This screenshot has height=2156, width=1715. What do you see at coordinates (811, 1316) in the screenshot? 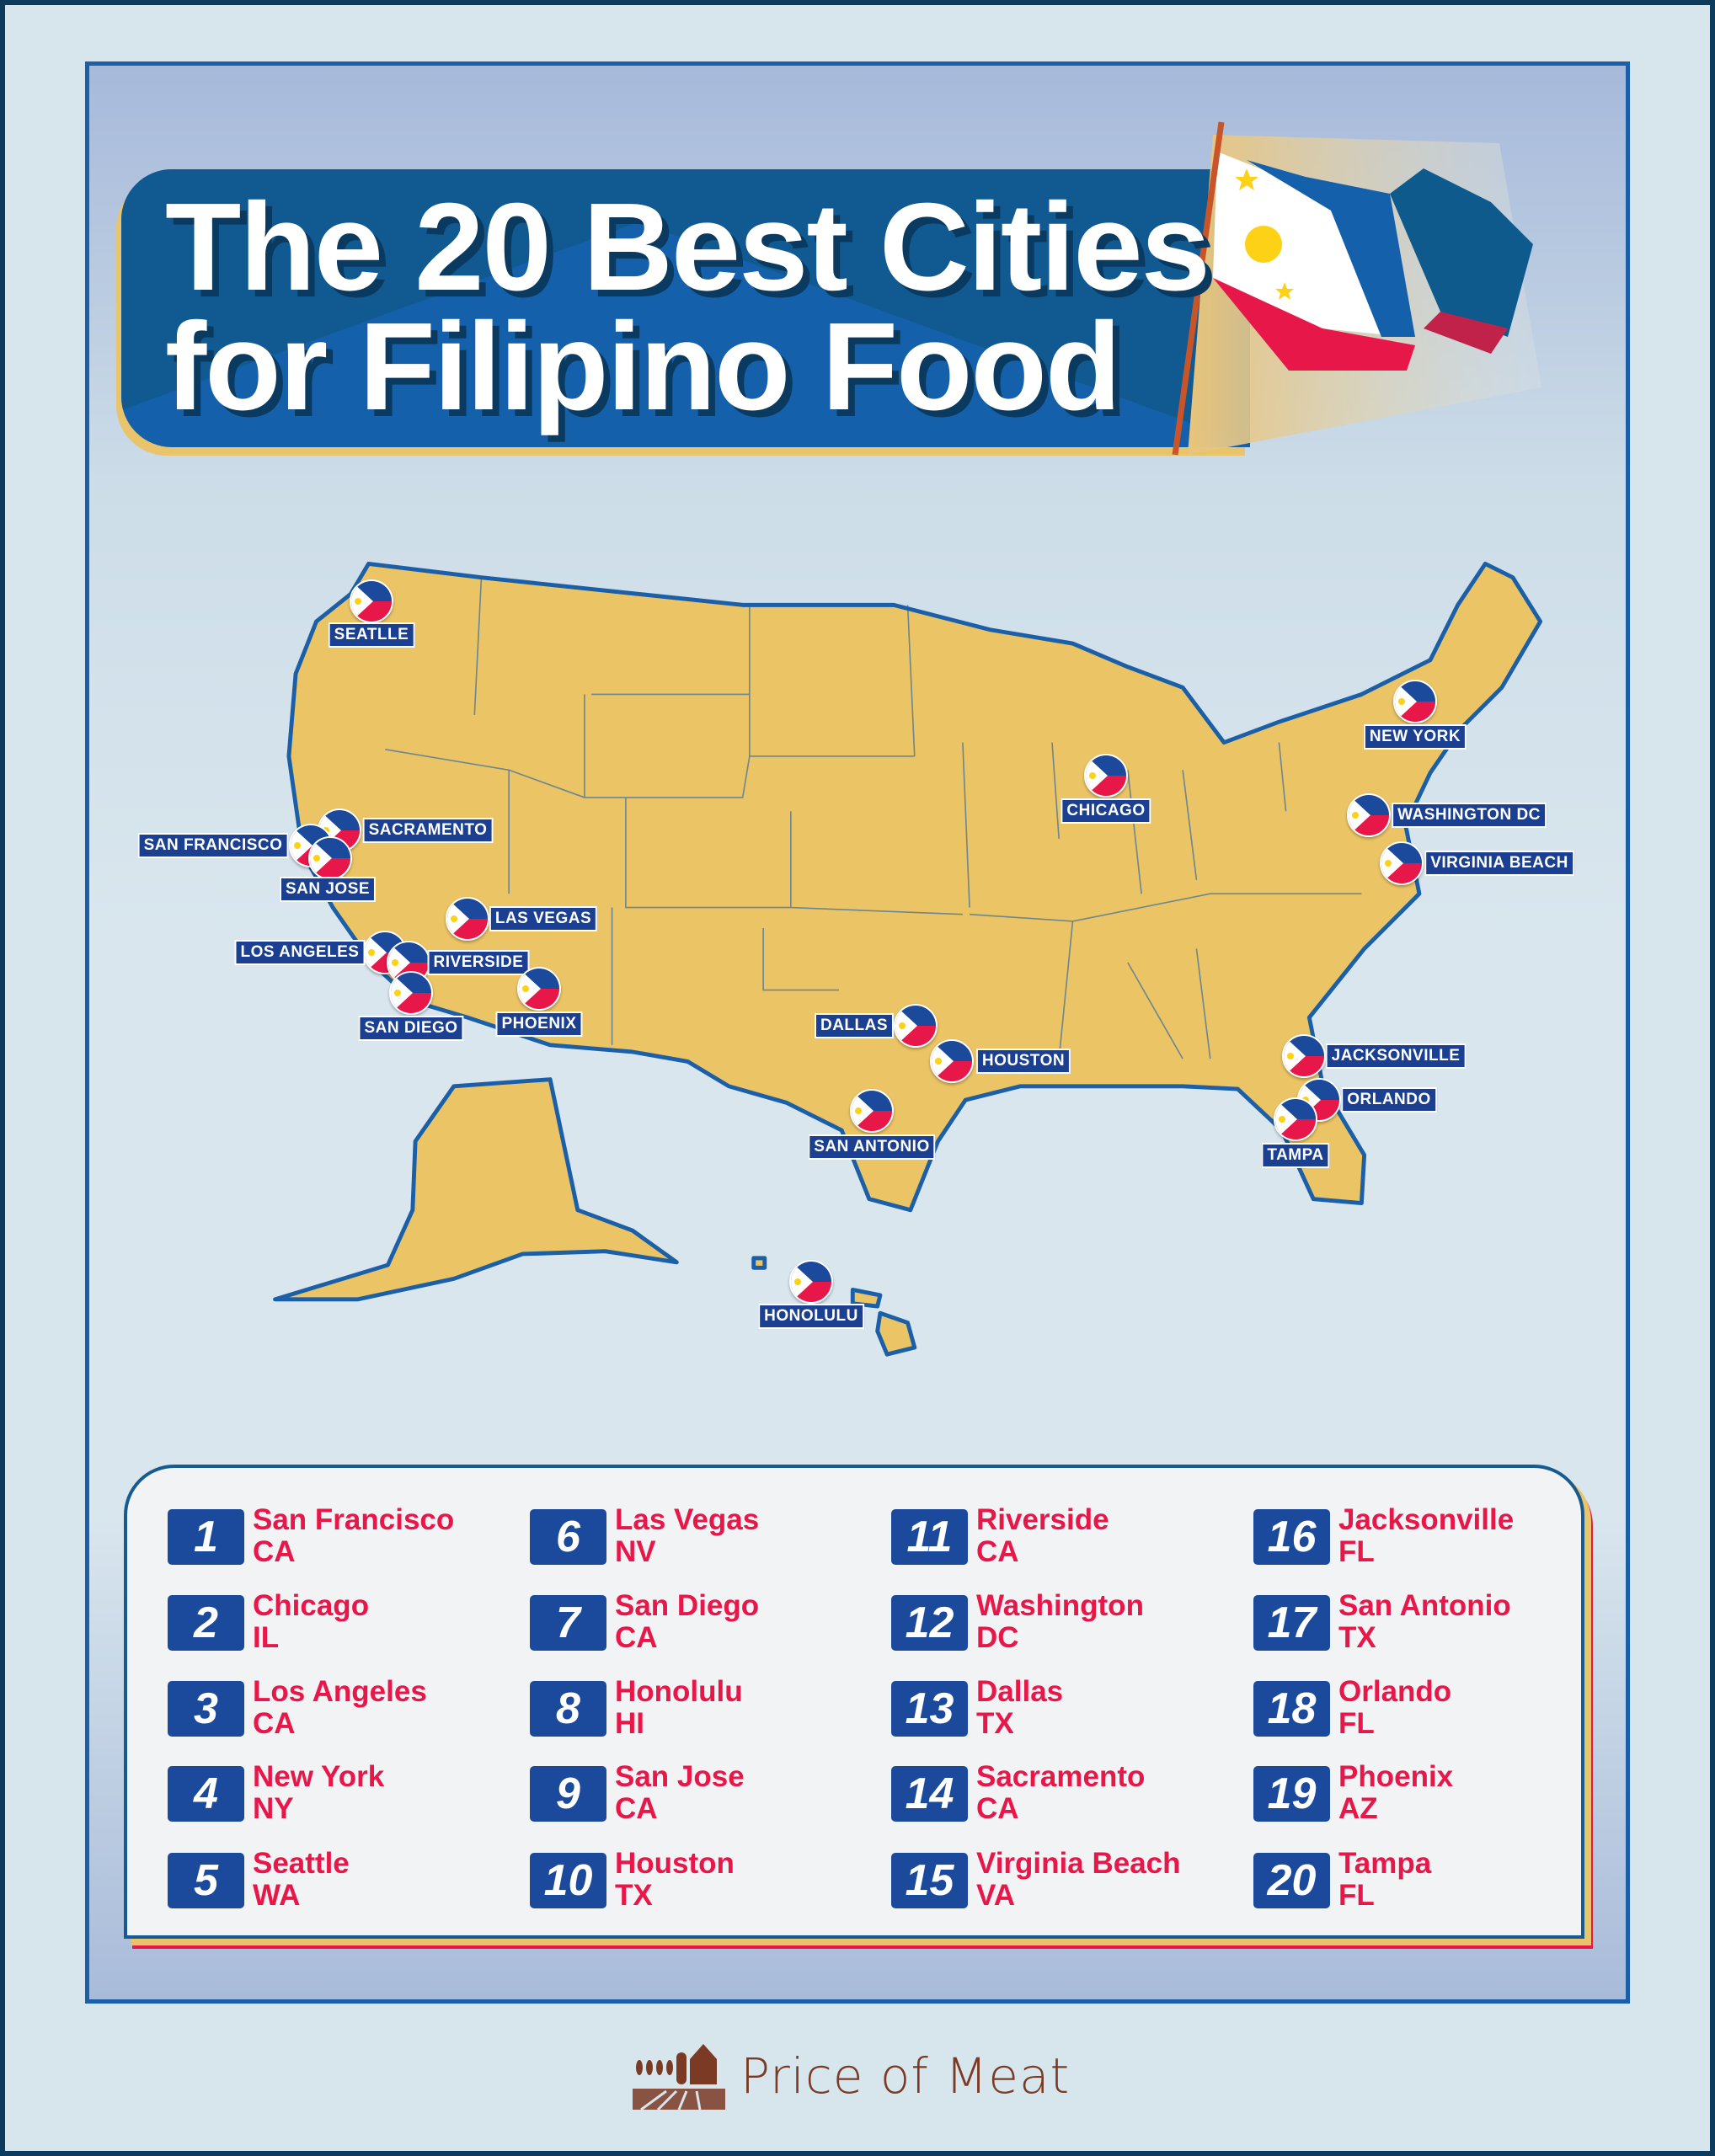
I see `city-map-label: HONOLULU` at bounding box center [811, 1316].